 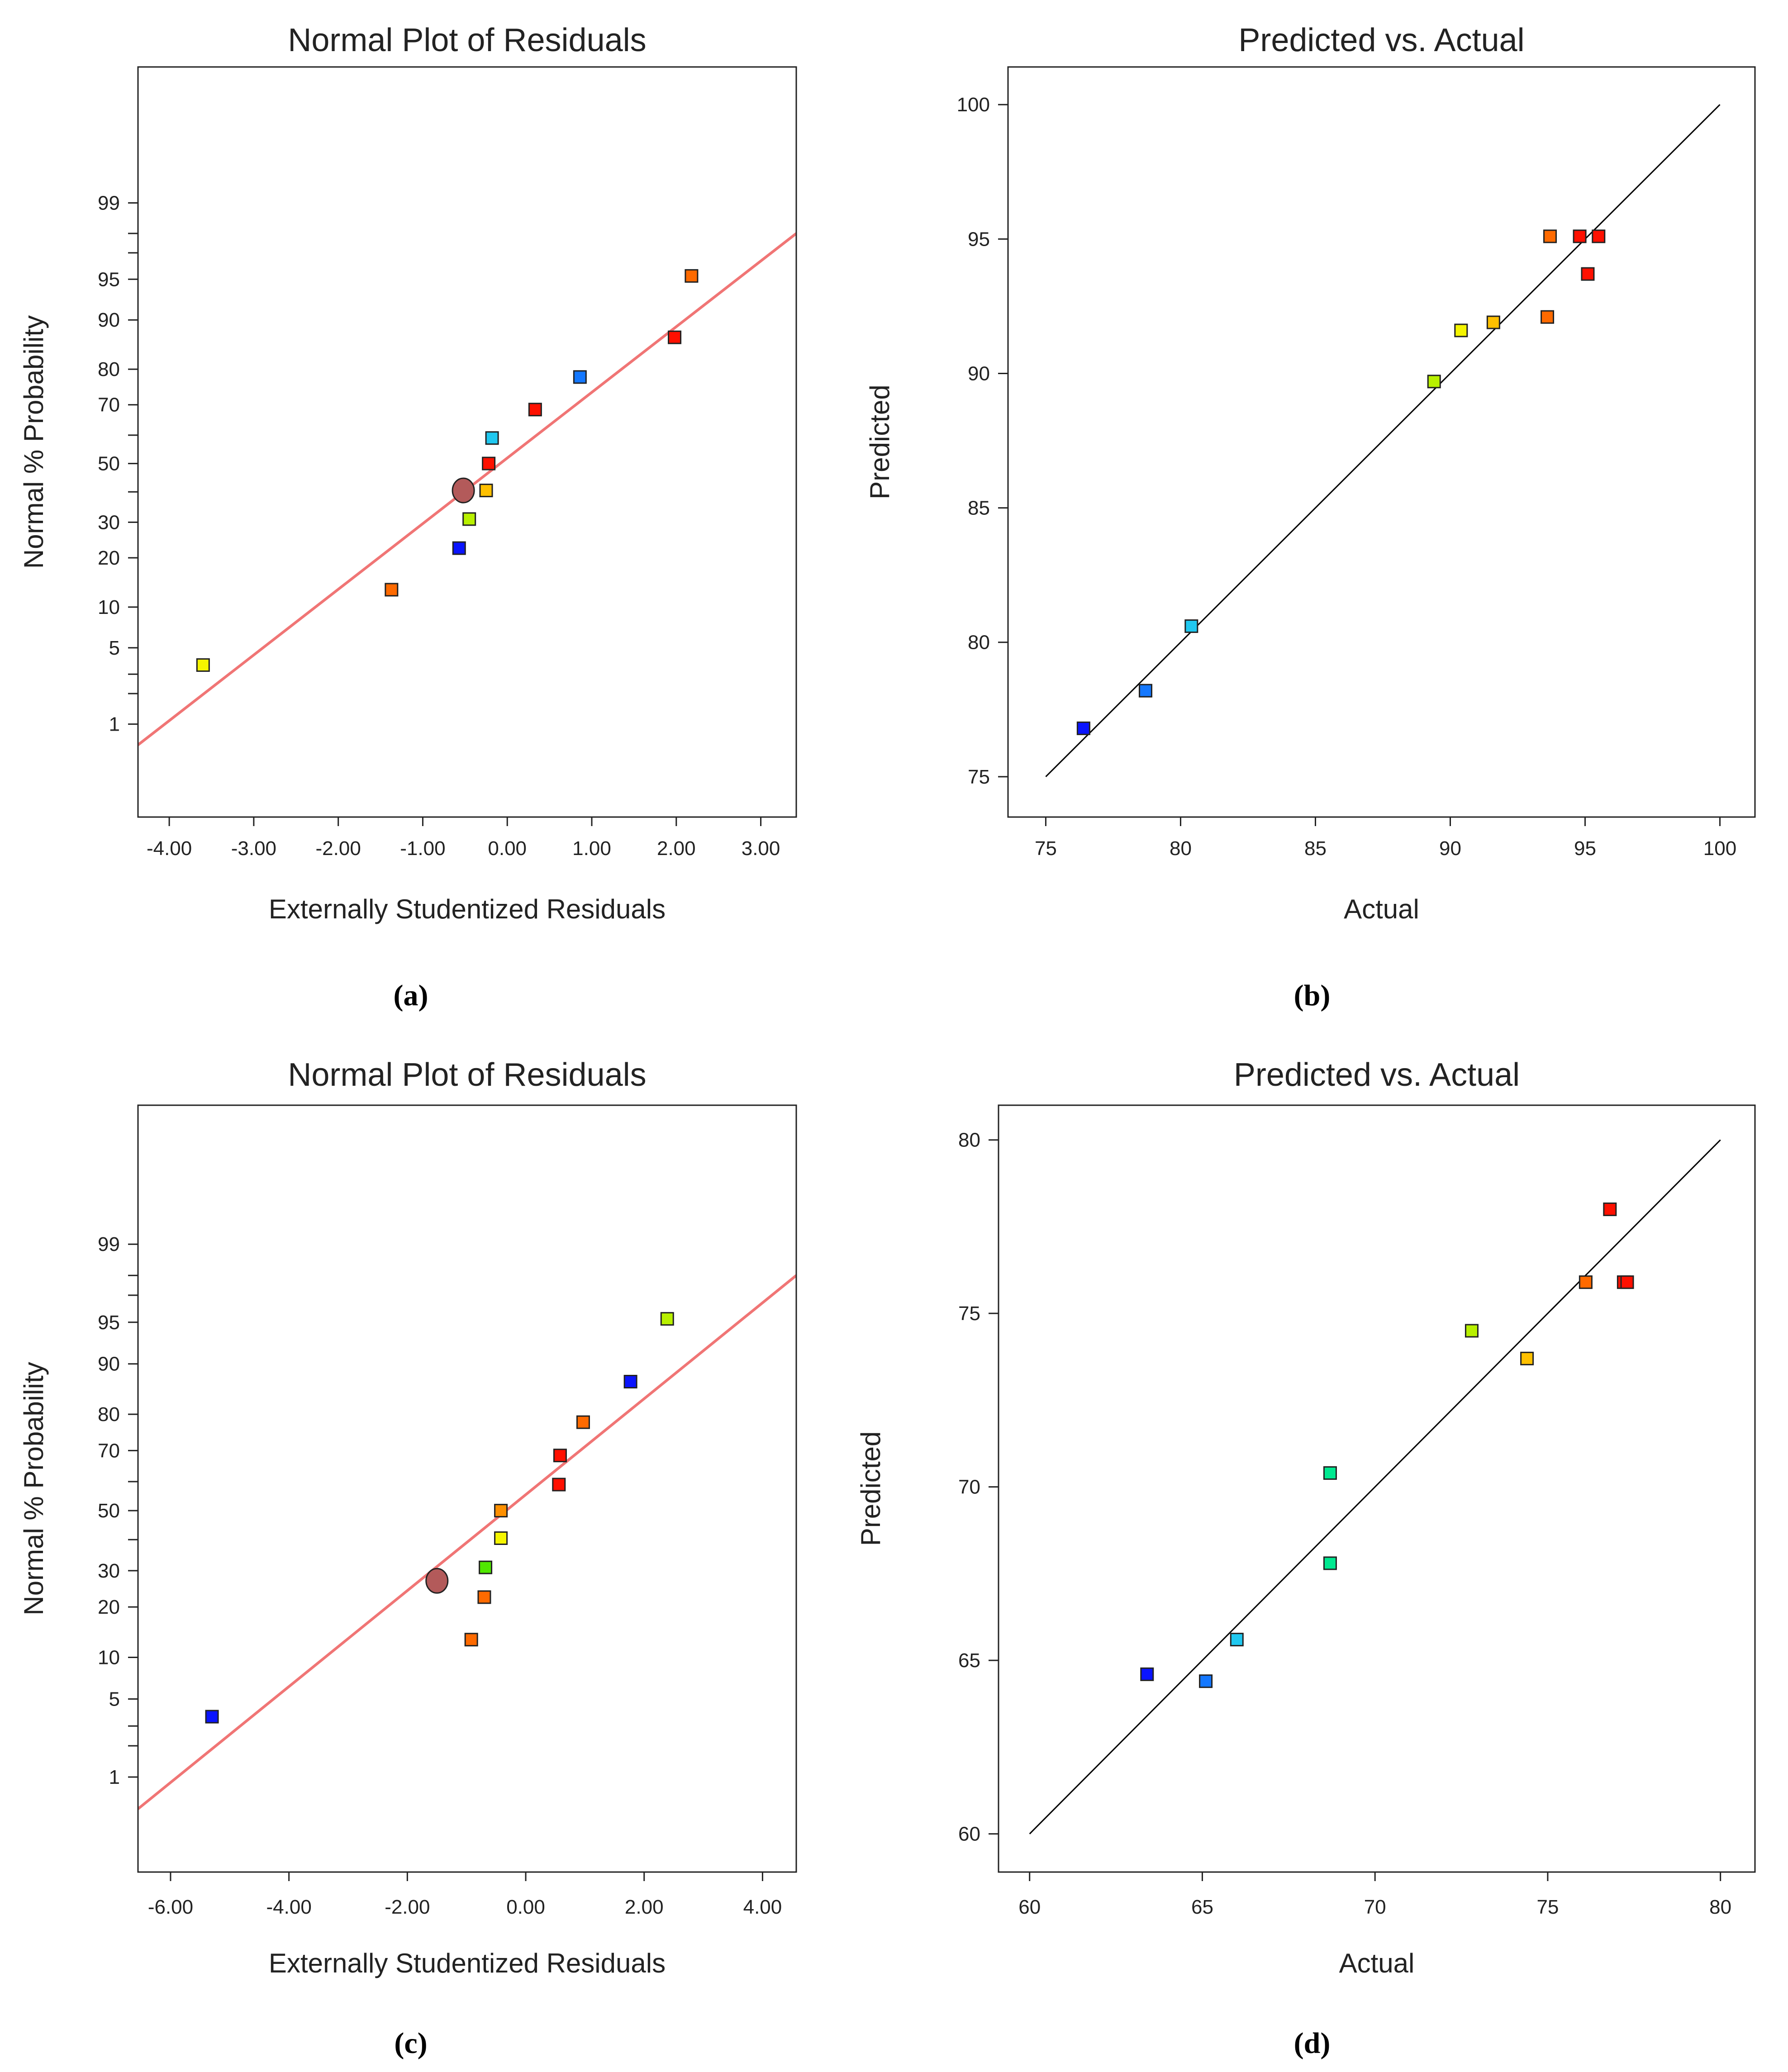 I want to click on x-tick-label: 4.00, so click(x=763, y=1907).